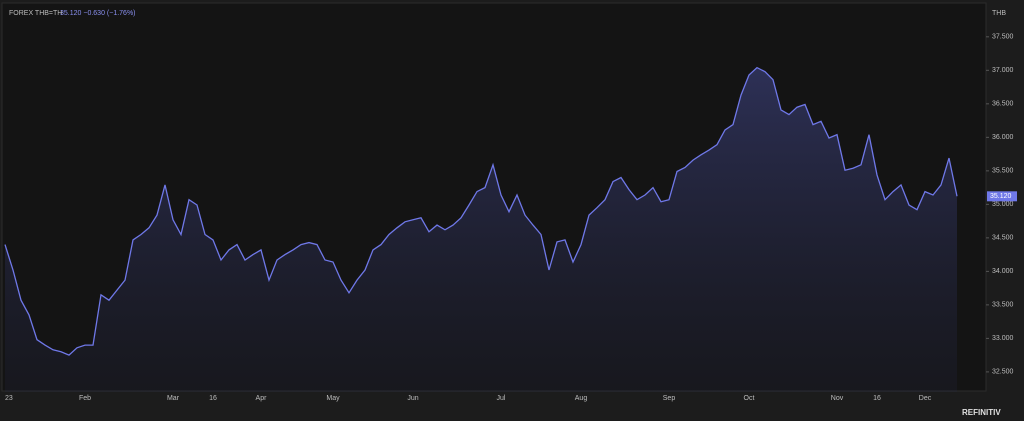 The height and width of the screenshot is (421, 1024). I want to click on y-tick-label: 33.500, so click(1003, 305).